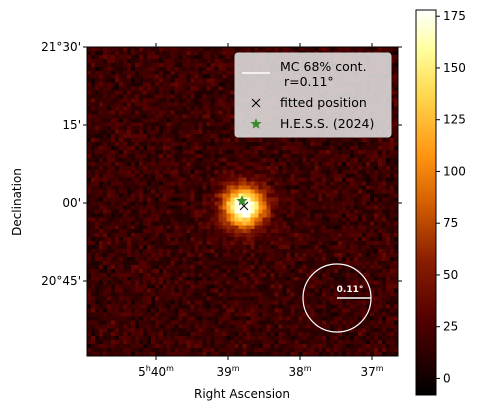 Image resolution: width=481 pixels, height=412 pixels. I want to click on y-axis-label: Declination, so click(17, 202).